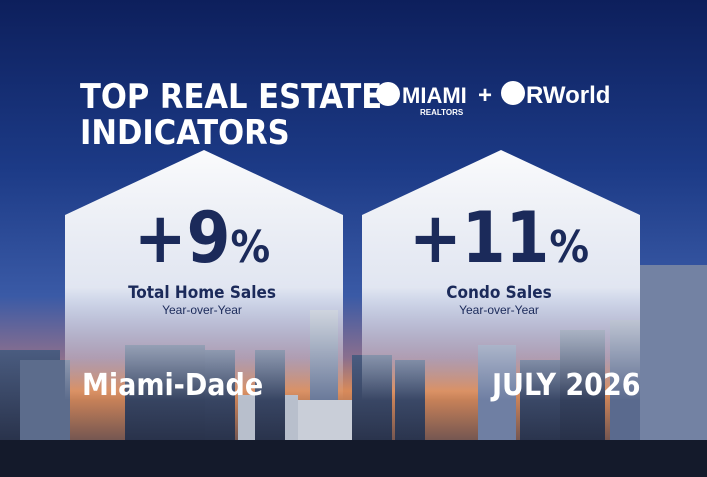 The image size is (707, 477). Describe the element at coordinates (185, 133) in the screenshot. I see `title: INDICATORS` at that location.